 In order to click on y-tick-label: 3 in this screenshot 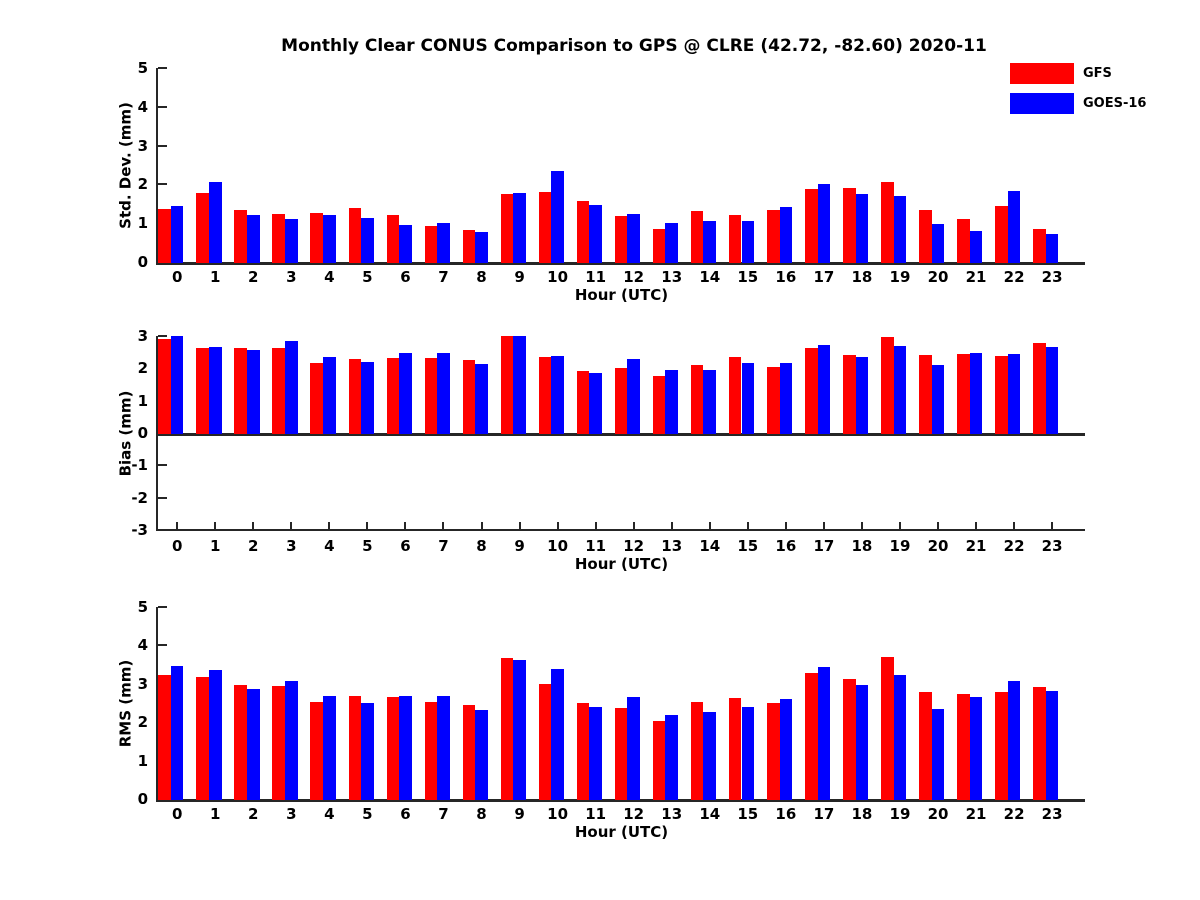, I will do `click(142, 683)`.